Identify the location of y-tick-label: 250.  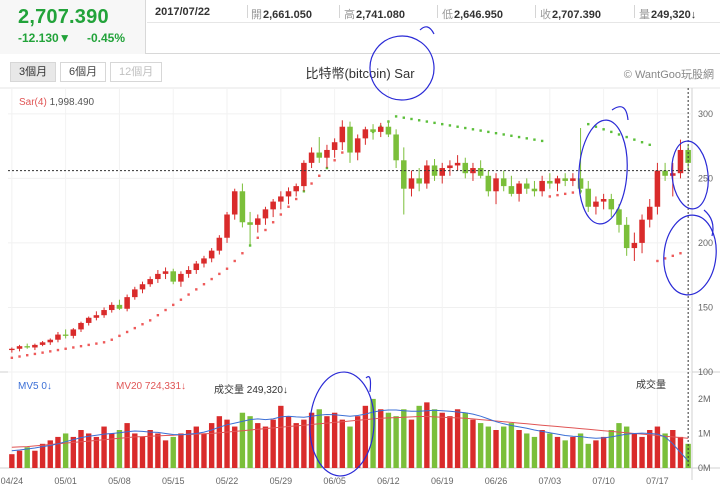
(705, 178).